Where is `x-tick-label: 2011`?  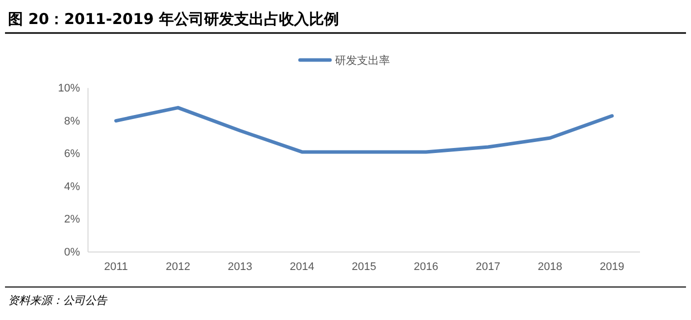 x-tick-label: 2011 is located at coordinates (116, 266).